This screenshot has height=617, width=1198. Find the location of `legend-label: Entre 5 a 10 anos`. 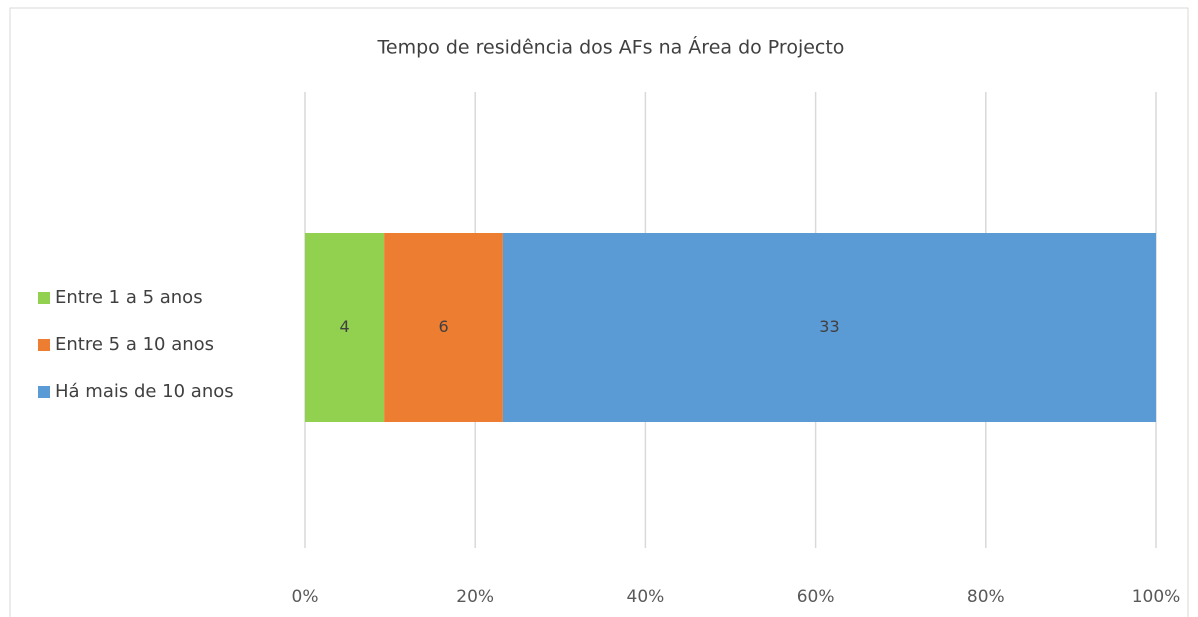

legend-label: Entre 5 a 10 anos is located at coordinates (134, 344).